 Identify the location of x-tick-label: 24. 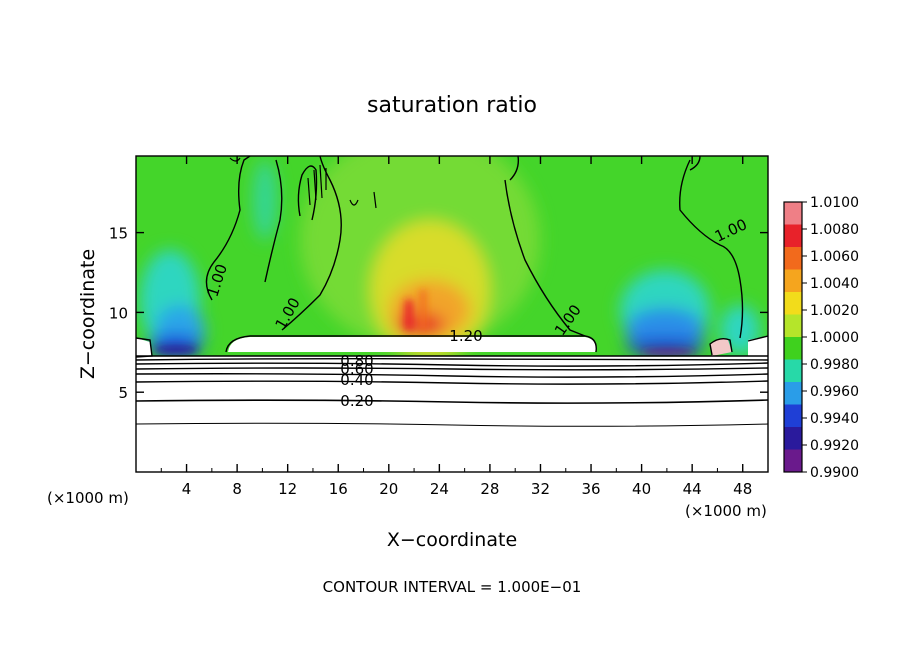
(439, 489).